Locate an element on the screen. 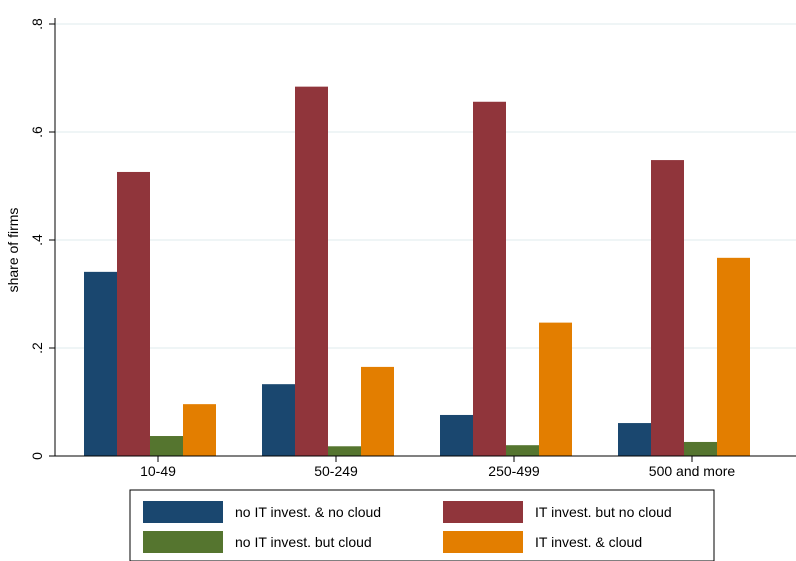 The height and width of the screenshot is (561, 796). y-ticks: 0 .2 .4 .6 .8 is located at coordinates (42, 239).